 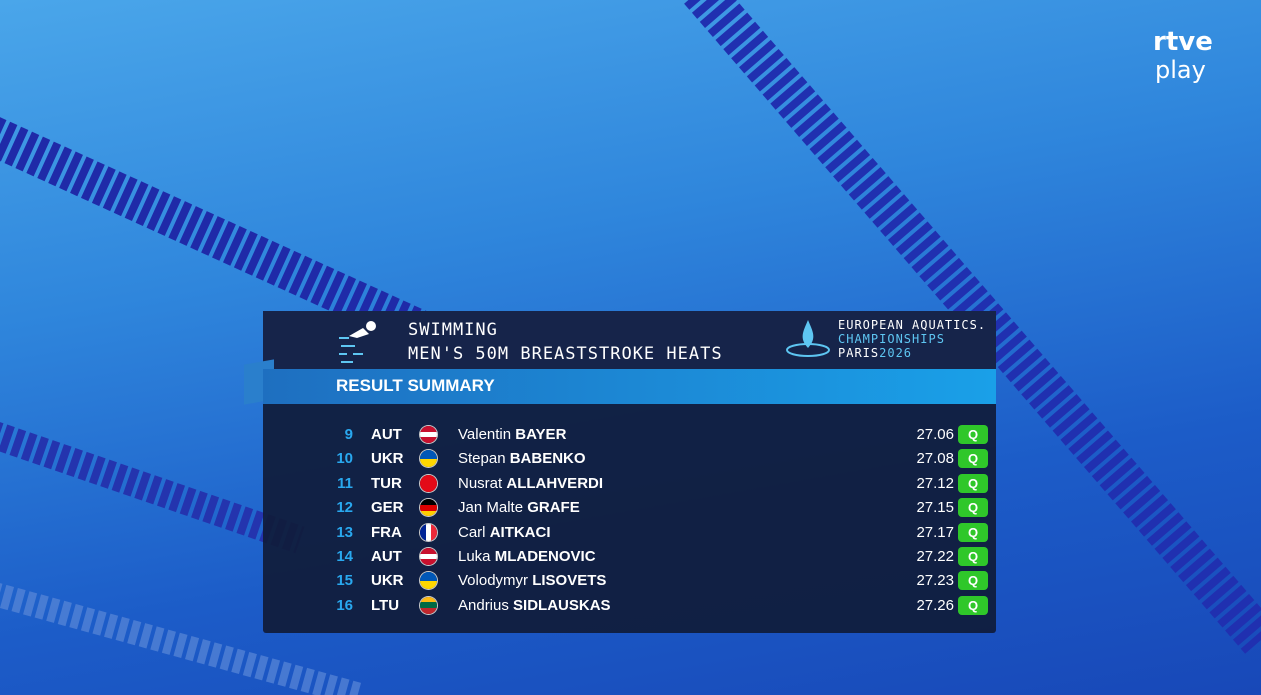 What do you see at coordinates (629, 581) in the screenshot?
I see `result-row: 15 UKR Volodymyr LISOVETS 27.23 Q` at bounding box center [629, 581].